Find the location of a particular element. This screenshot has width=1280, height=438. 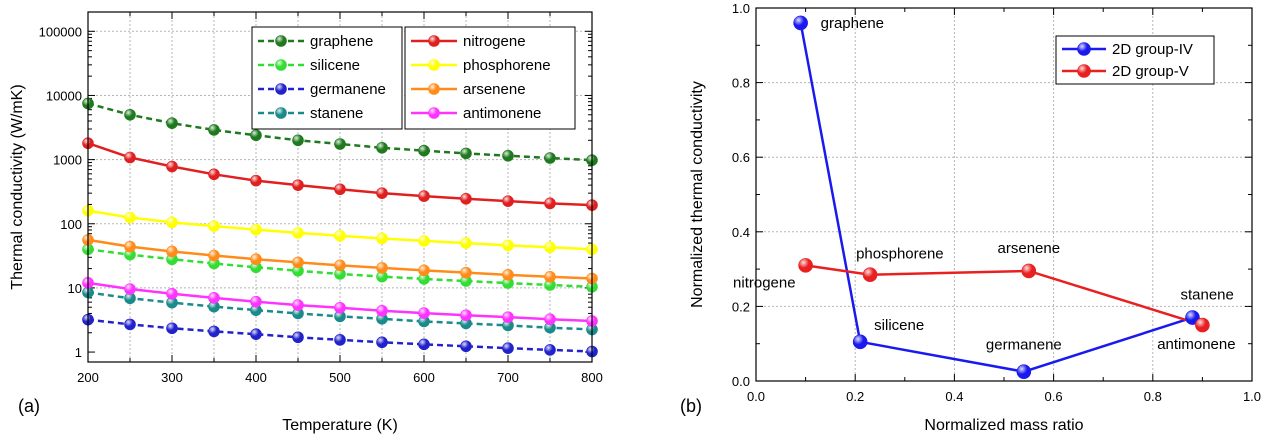

point-label: arsenene is located at coordinates (1029, 248).